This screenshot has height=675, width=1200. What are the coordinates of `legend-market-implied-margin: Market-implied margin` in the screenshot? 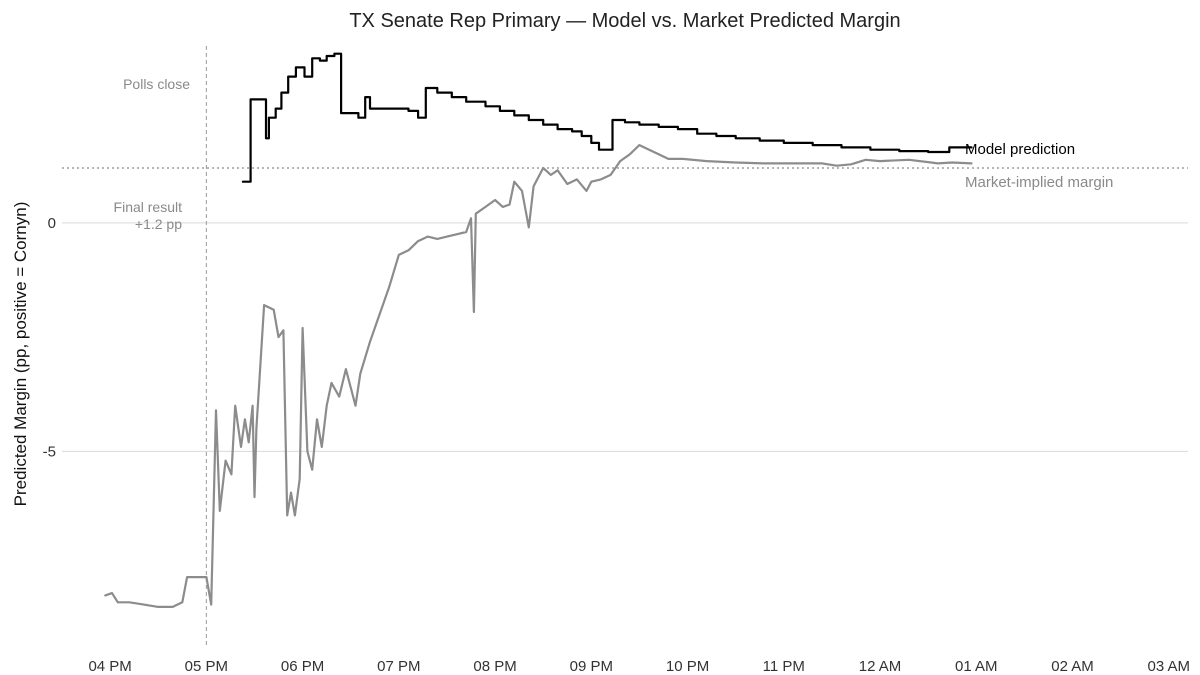 It's located at (1039, 182).